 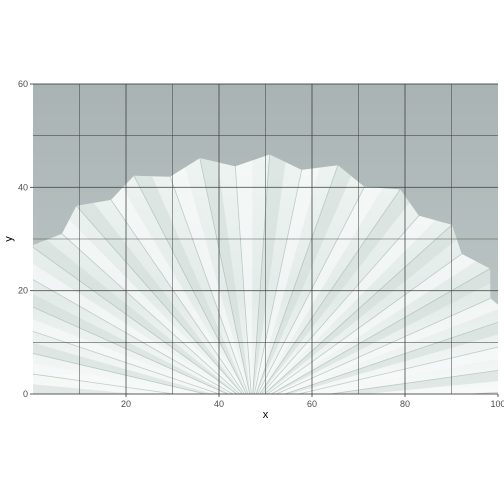 What do you see at coordinates (405, 404) in the screenshot?
I see `x-tick-label: 80` at bounding box center [405, 404].